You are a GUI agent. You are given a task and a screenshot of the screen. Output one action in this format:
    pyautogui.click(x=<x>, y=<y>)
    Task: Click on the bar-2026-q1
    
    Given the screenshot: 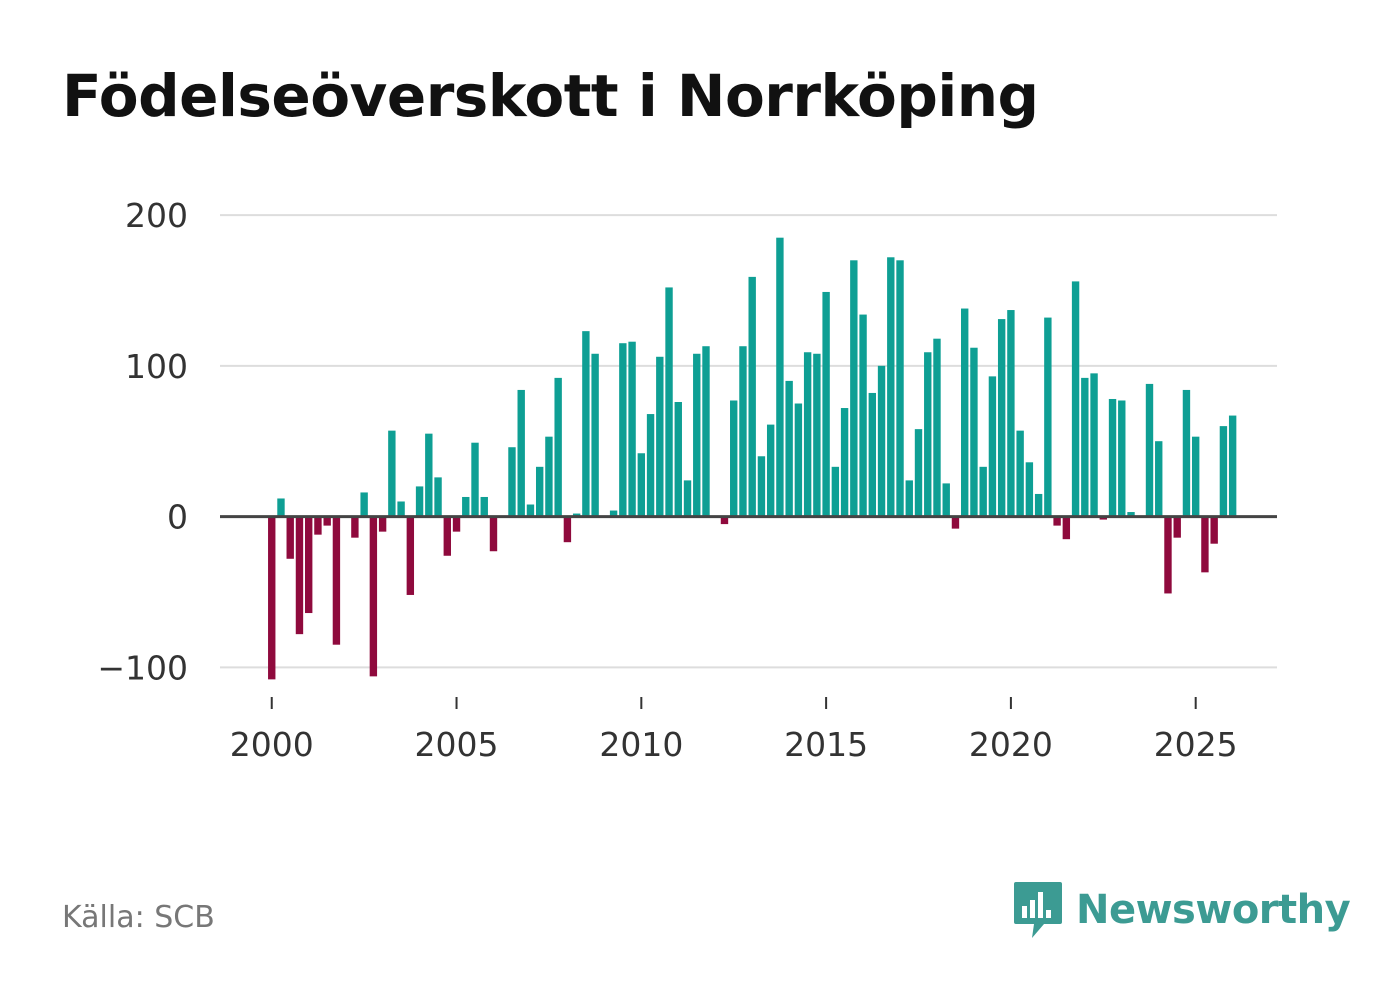 What is the action you would take?
    pyautogui.click(x=1232, y=466)
    